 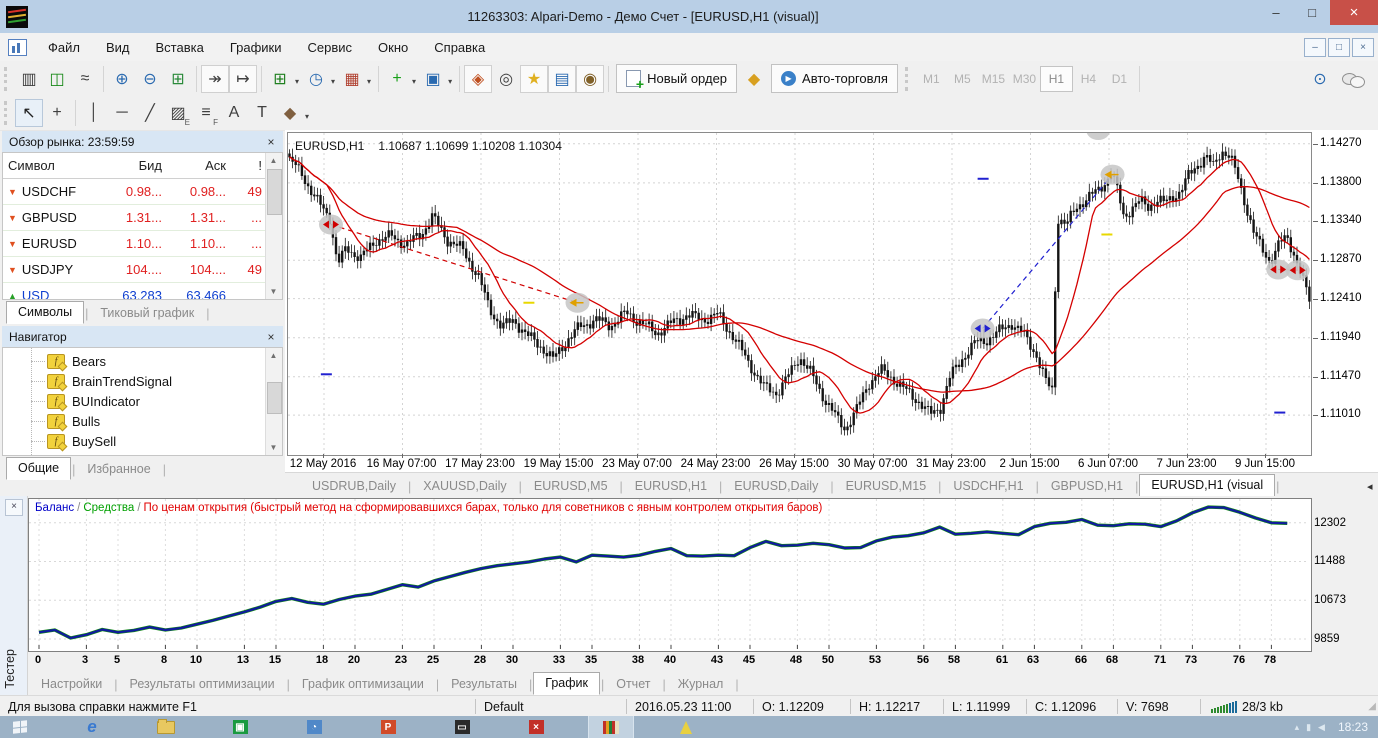 What do you see at coordinates (1369, 487) in the screenshot?
I see `tabs-scroll-left-icon: ◂` at bounding box center [1369, 487].